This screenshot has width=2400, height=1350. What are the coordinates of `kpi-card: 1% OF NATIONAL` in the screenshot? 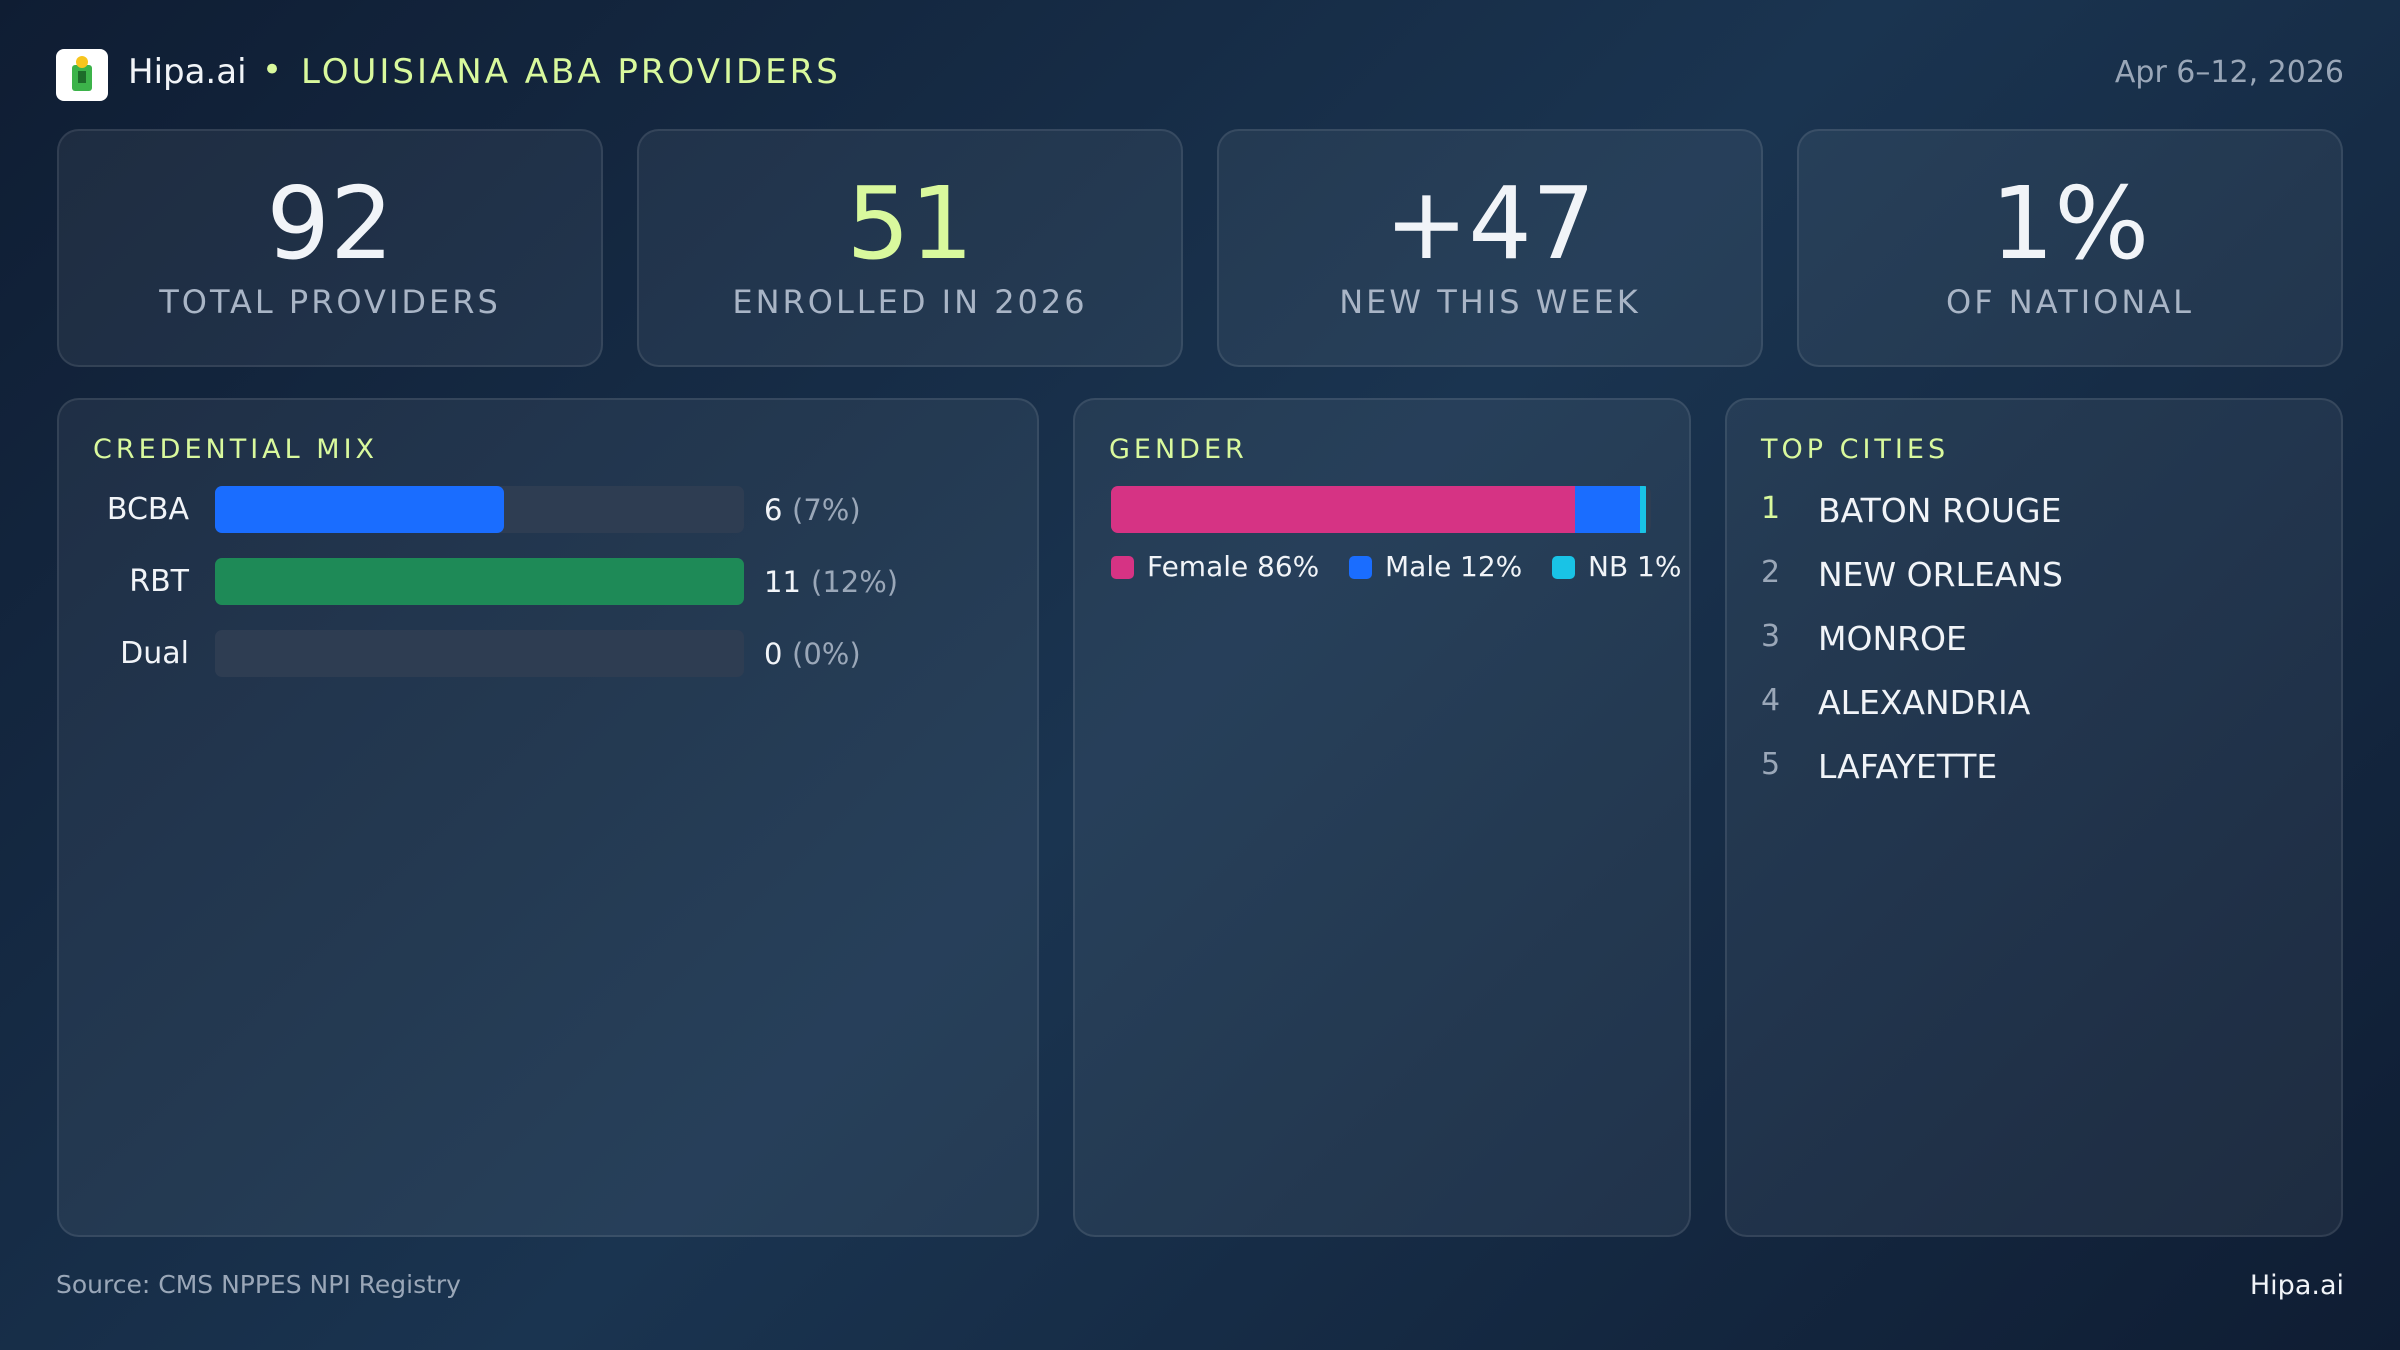 It's located at (2070, 248).